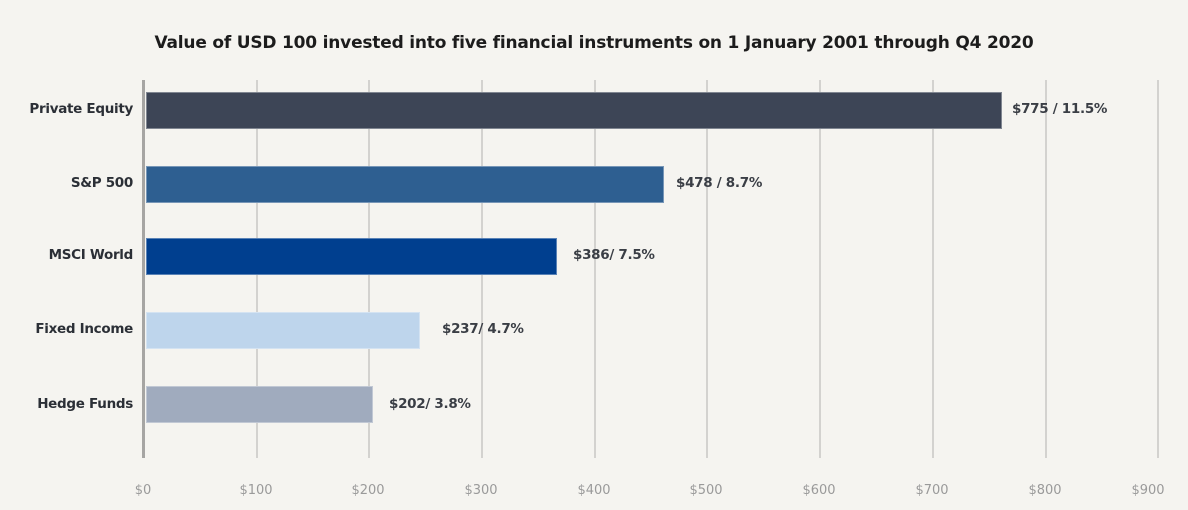 The width and height of the screenshot is (1188, 510). Describe the element at coordinates (1148, 490) in the screenshot. I see `x-tick-label: $900` at that location.